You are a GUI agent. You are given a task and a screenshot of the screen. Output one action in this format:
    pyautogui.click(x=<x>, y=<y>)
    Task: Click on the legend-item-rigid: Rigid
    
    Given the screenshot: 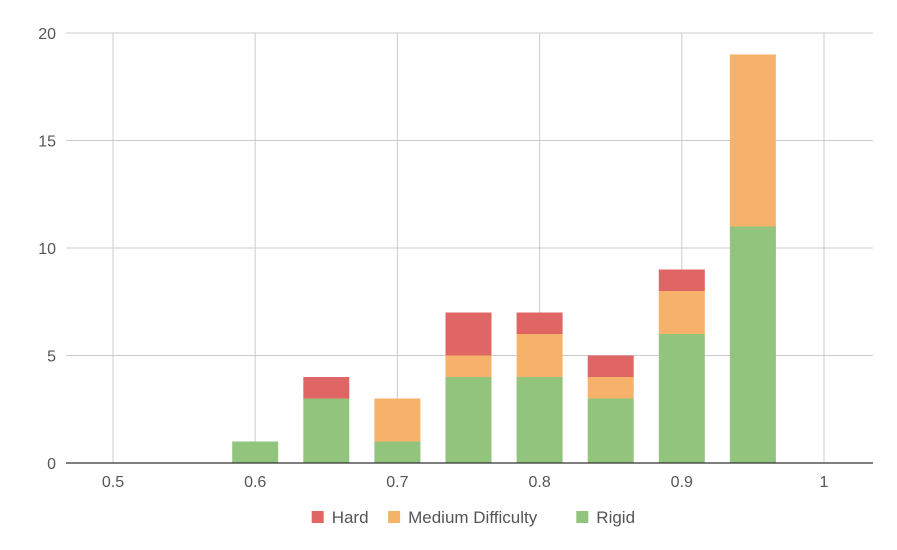 What is the action you would take?
    pyautogui.click(x=605, y=517)
    